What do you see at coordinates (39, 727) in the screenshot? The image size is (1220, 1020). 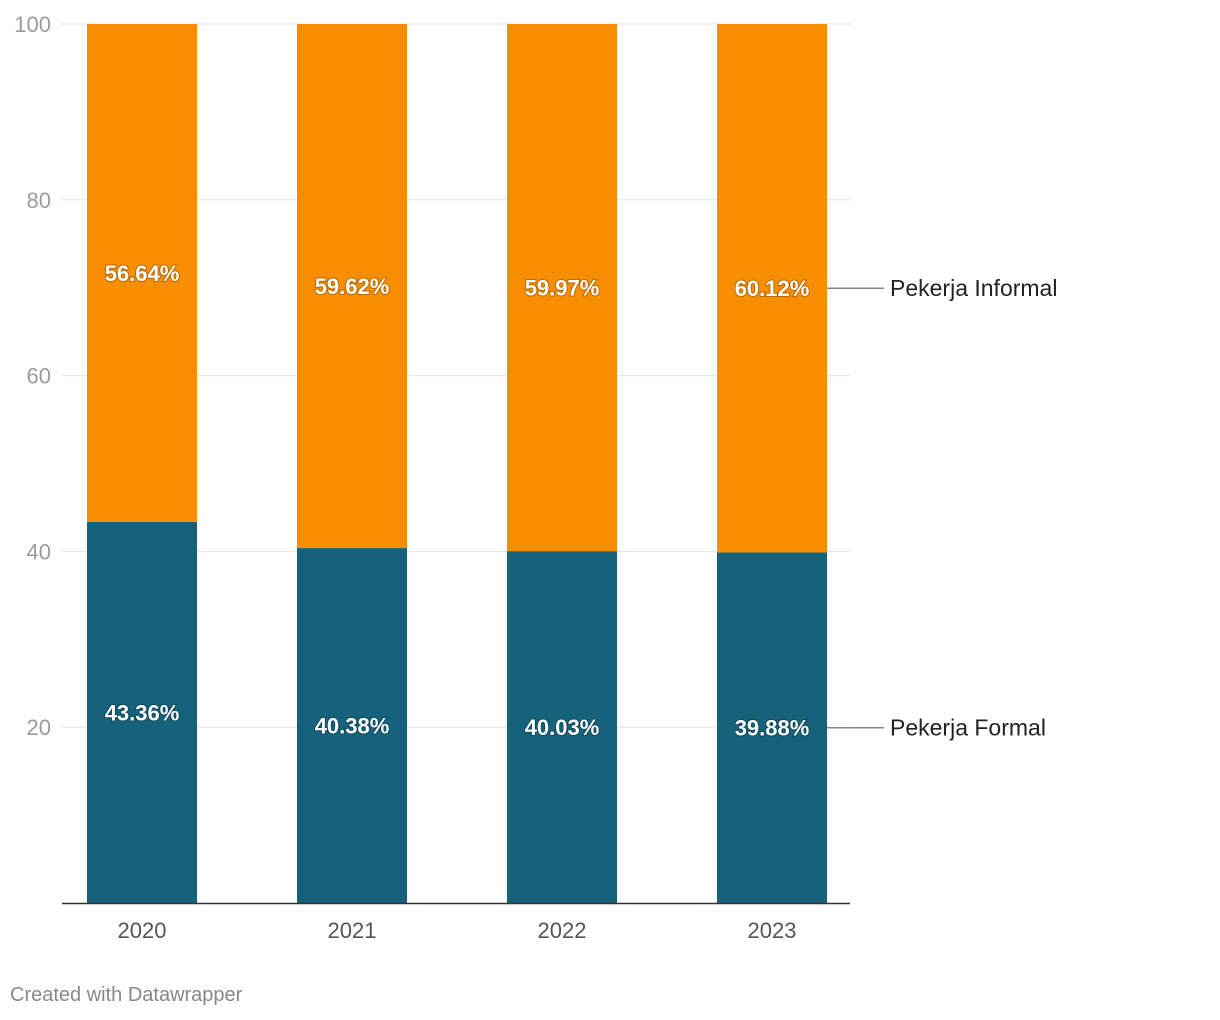 I see `y-tick-label-20: 20` at bounding box center [39, 727].